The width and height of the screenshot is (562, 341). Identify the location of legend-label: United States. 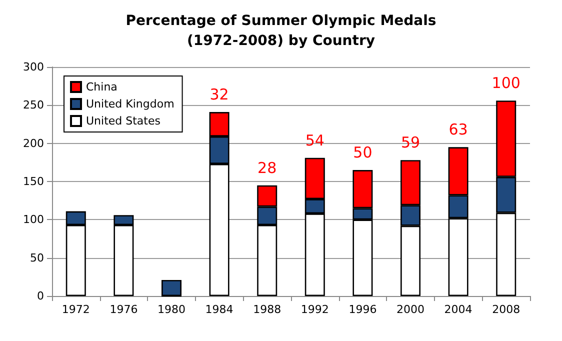
(123, 121).